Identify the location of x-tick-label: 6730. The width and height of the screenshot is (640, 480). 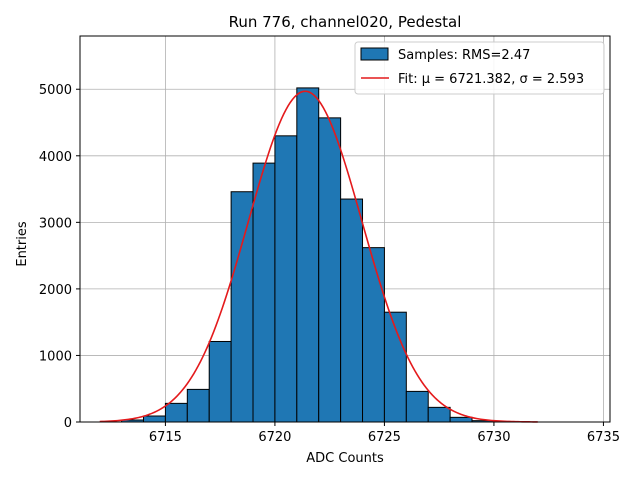
(493, 437).